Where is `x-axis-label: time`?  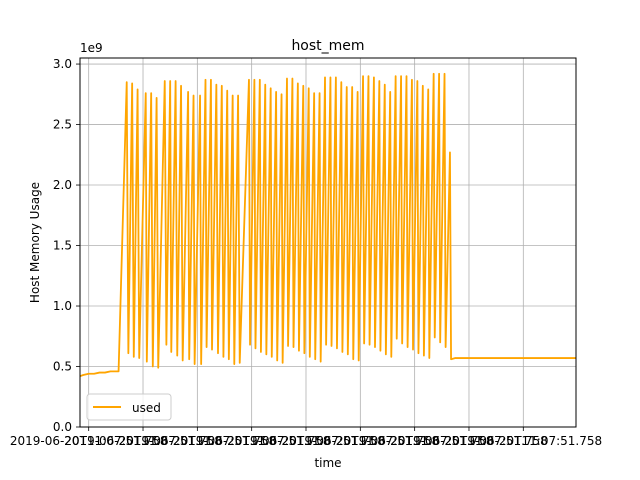
x-axis-label: time is located at coordinates (327, 463).